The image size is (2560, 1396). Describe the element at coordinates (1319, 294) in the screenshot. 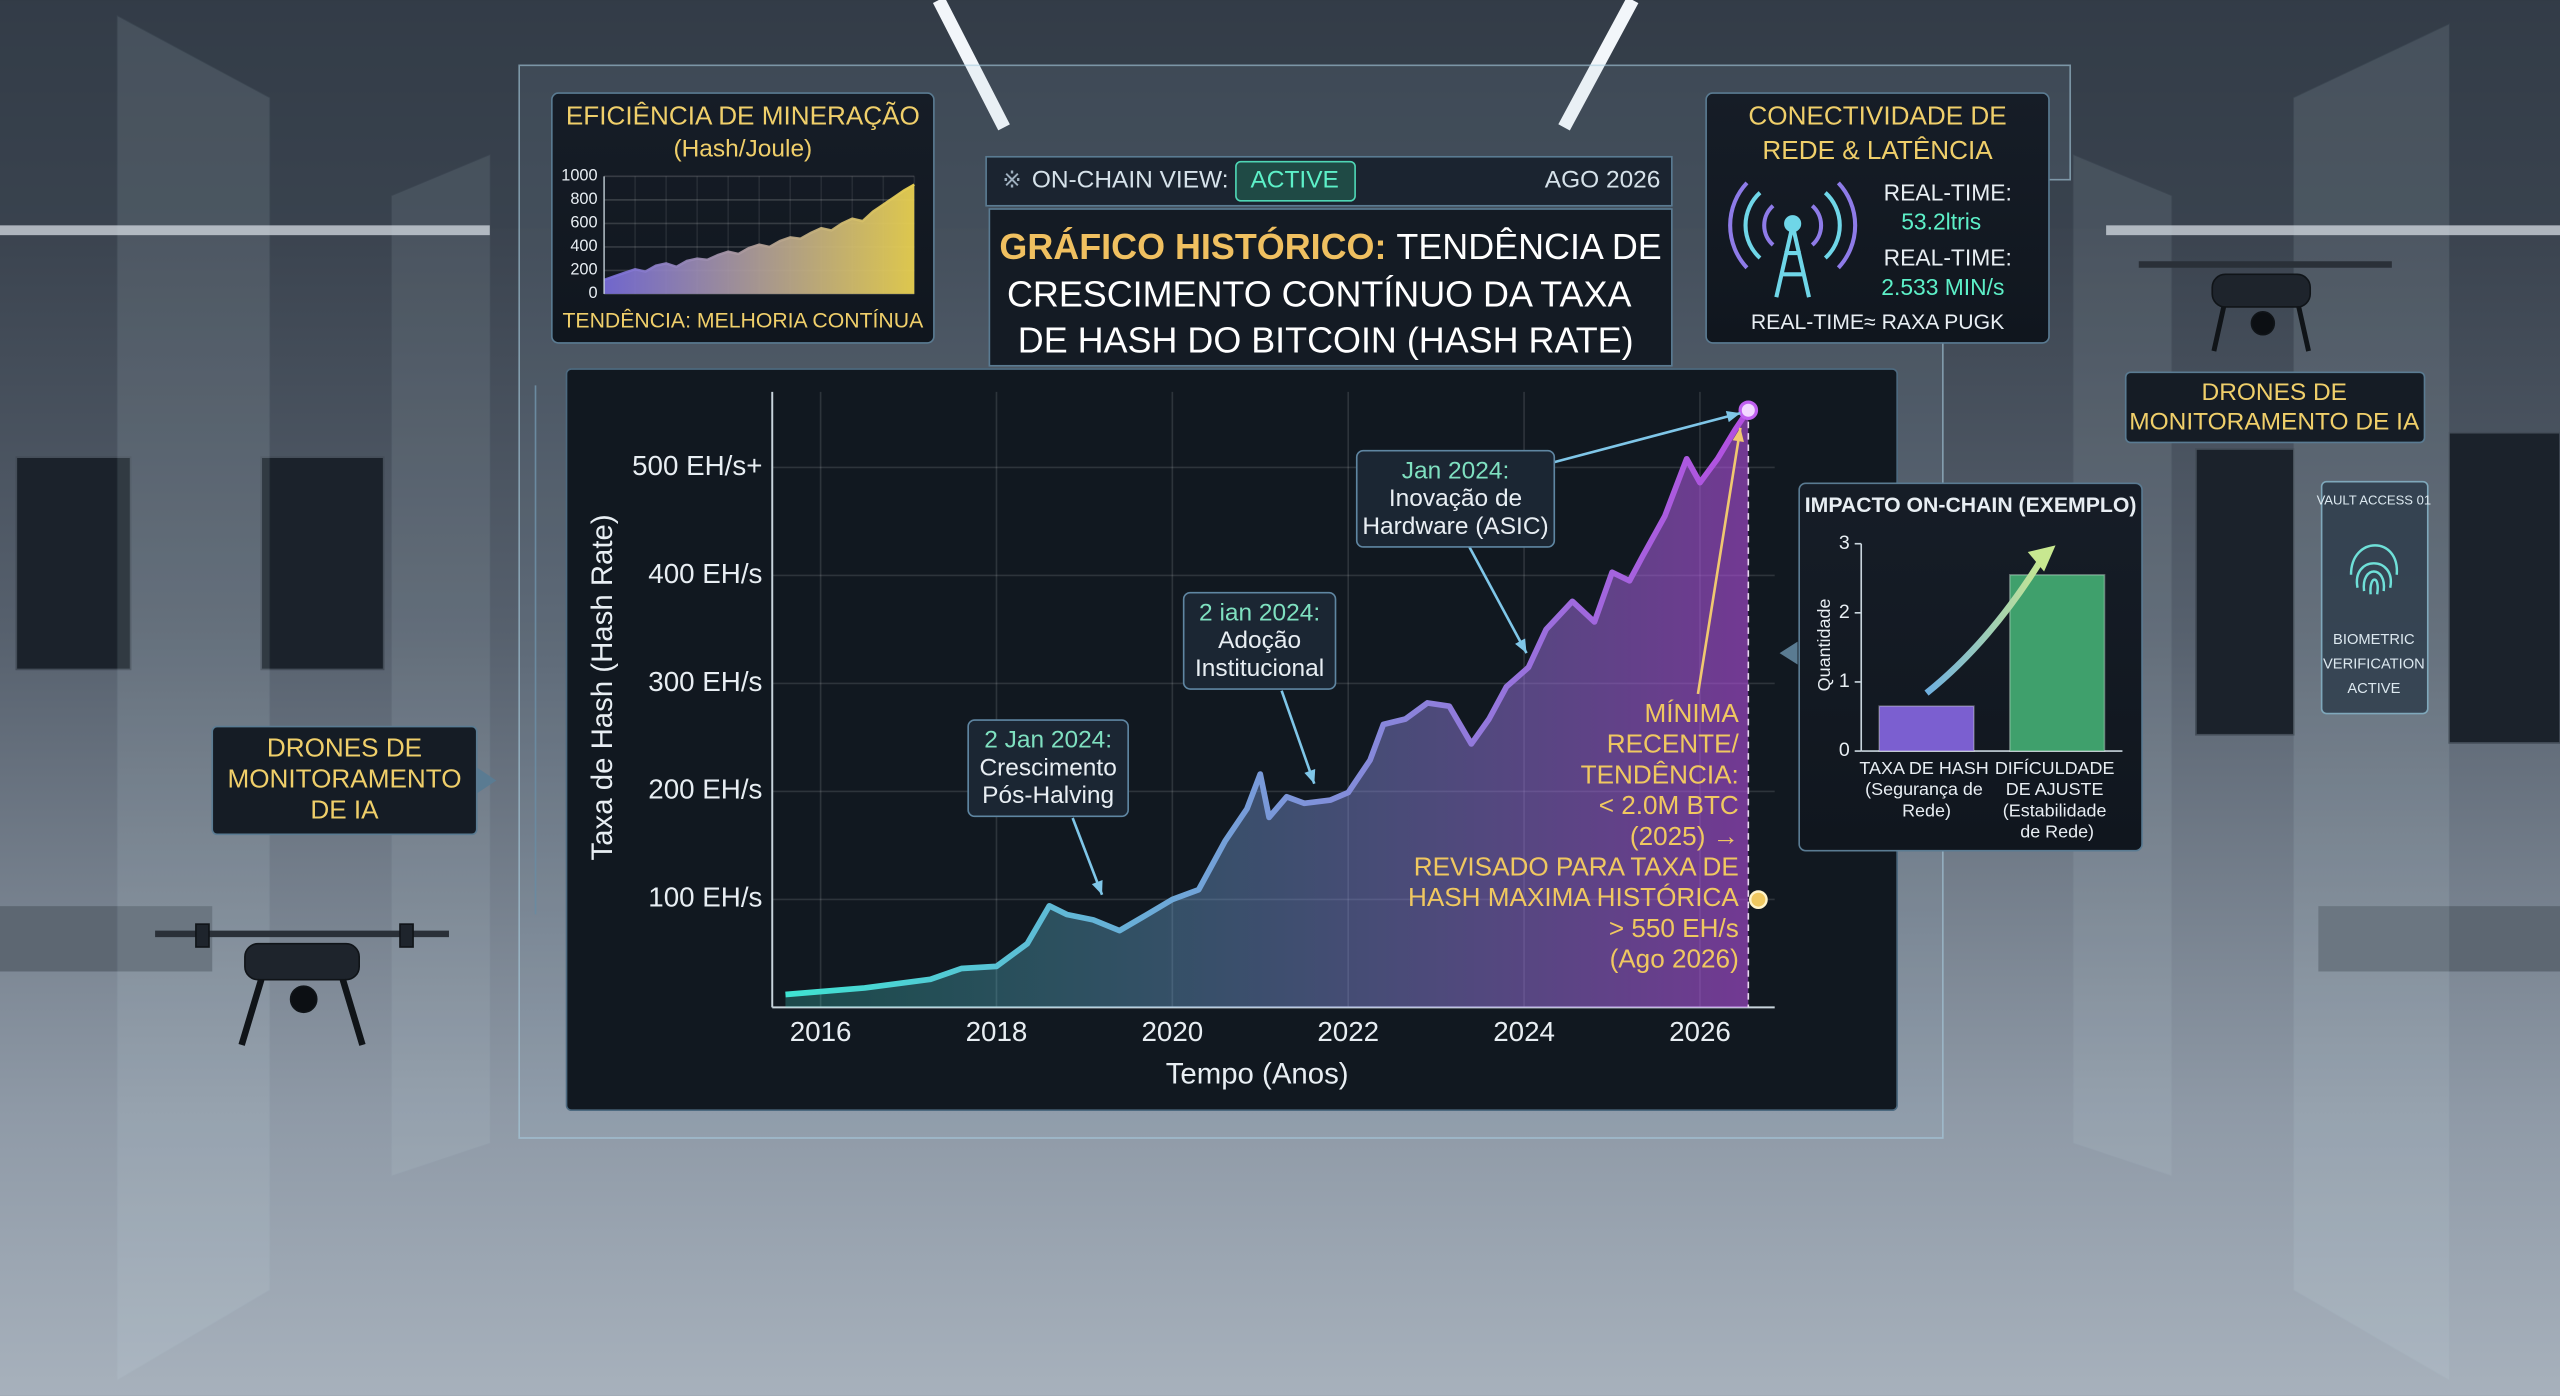

I see `title-line: CRESCIMENTO CONTÍNUO DA TAXA` at that location.